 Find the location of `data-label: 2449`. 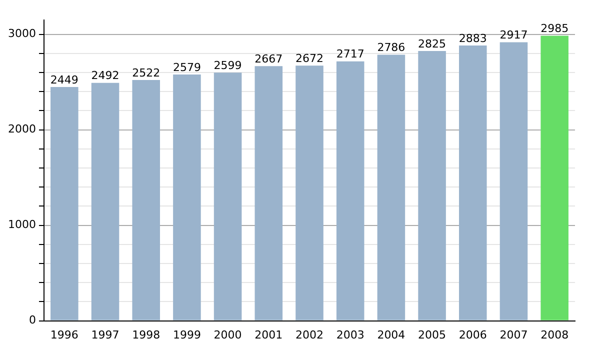

data-label: 2449 is located at coordinates (64, 79).